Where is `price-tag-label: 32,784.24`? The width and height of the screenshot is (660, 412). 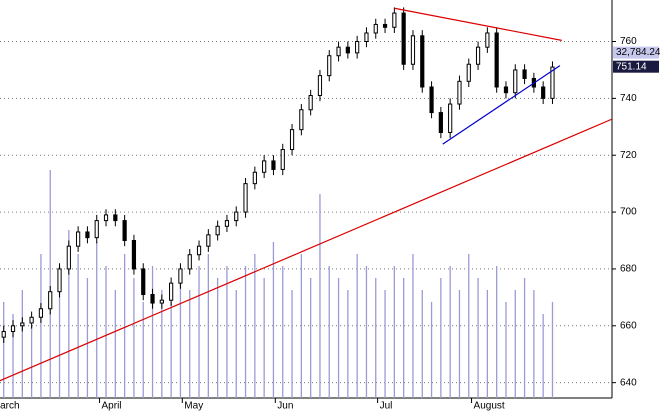 price-tag-label: 32,784.24 is located at coordinates (638, 52).